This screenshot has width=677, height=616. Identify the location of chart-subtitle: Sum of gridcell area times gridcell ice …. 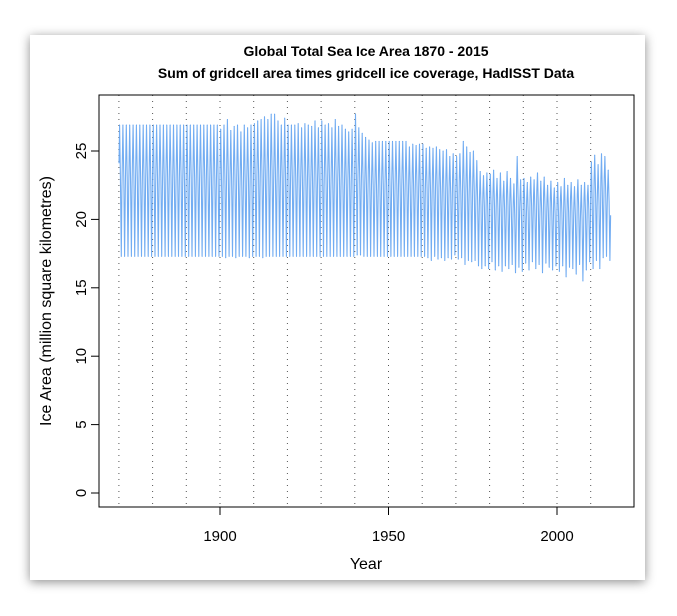
(366, 73).